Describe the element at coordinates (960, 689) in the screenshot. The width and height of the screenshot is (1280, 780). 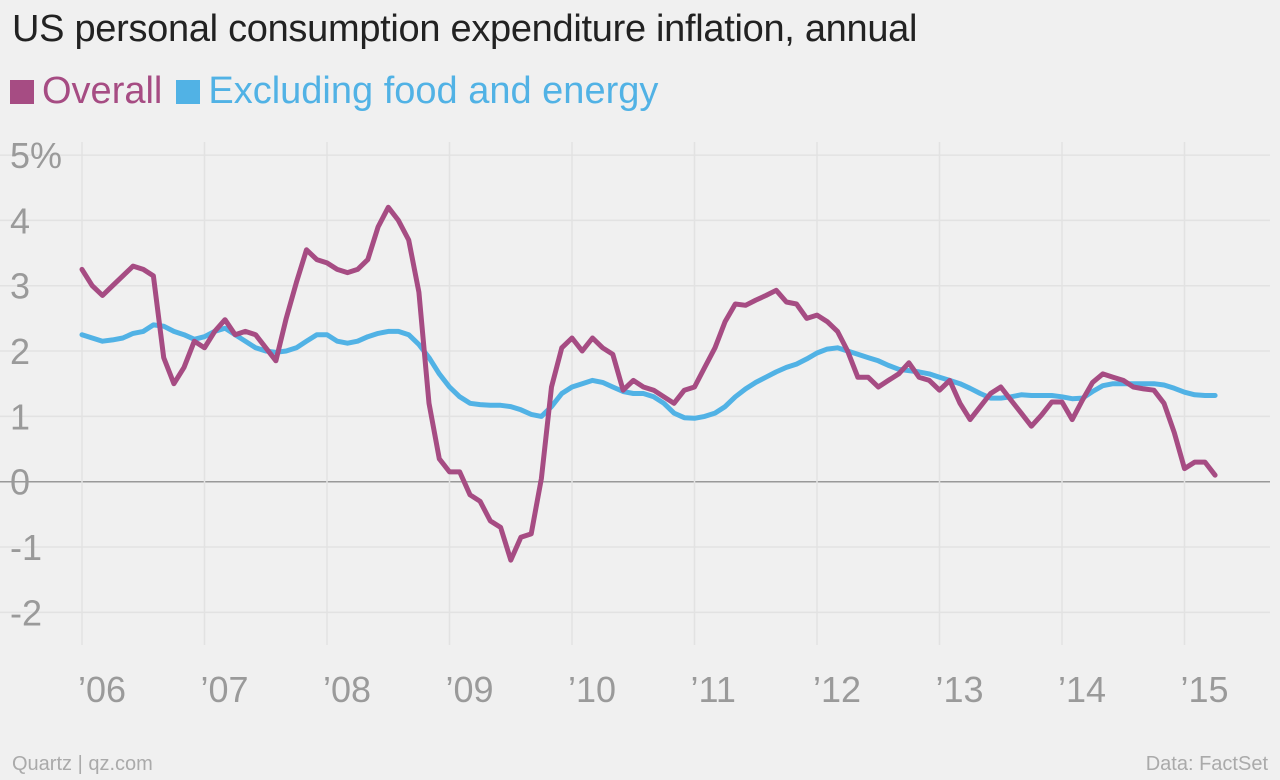
I see `x-tick-label: ’13` at that location.